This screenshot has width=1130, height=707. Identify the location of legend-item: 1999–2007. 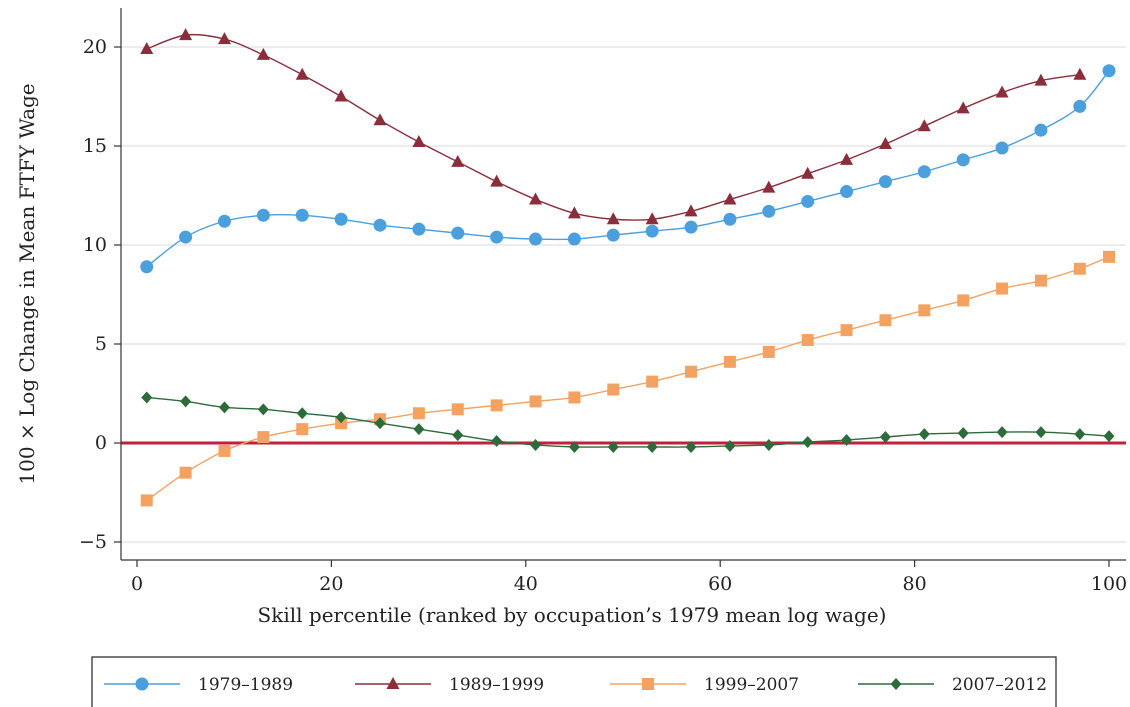
(704, 685).